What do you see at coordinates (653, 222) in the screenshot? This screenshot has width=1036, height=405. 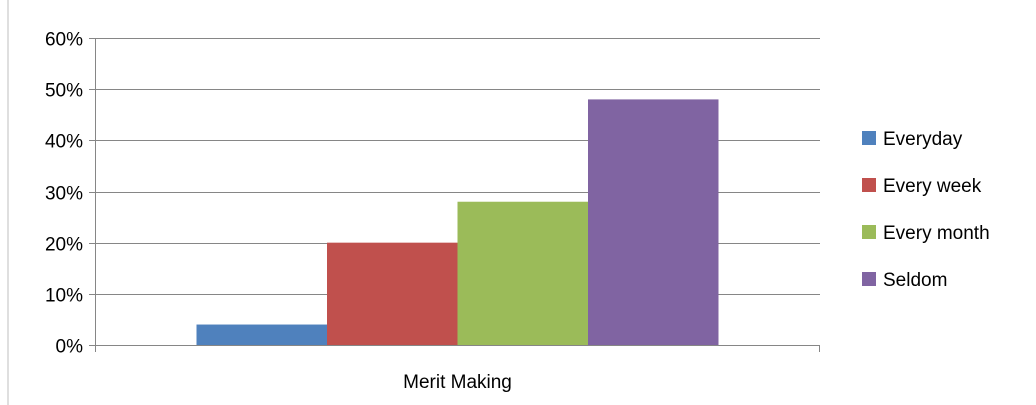 I see `bar-seldom` at bounding box center [653, 222].